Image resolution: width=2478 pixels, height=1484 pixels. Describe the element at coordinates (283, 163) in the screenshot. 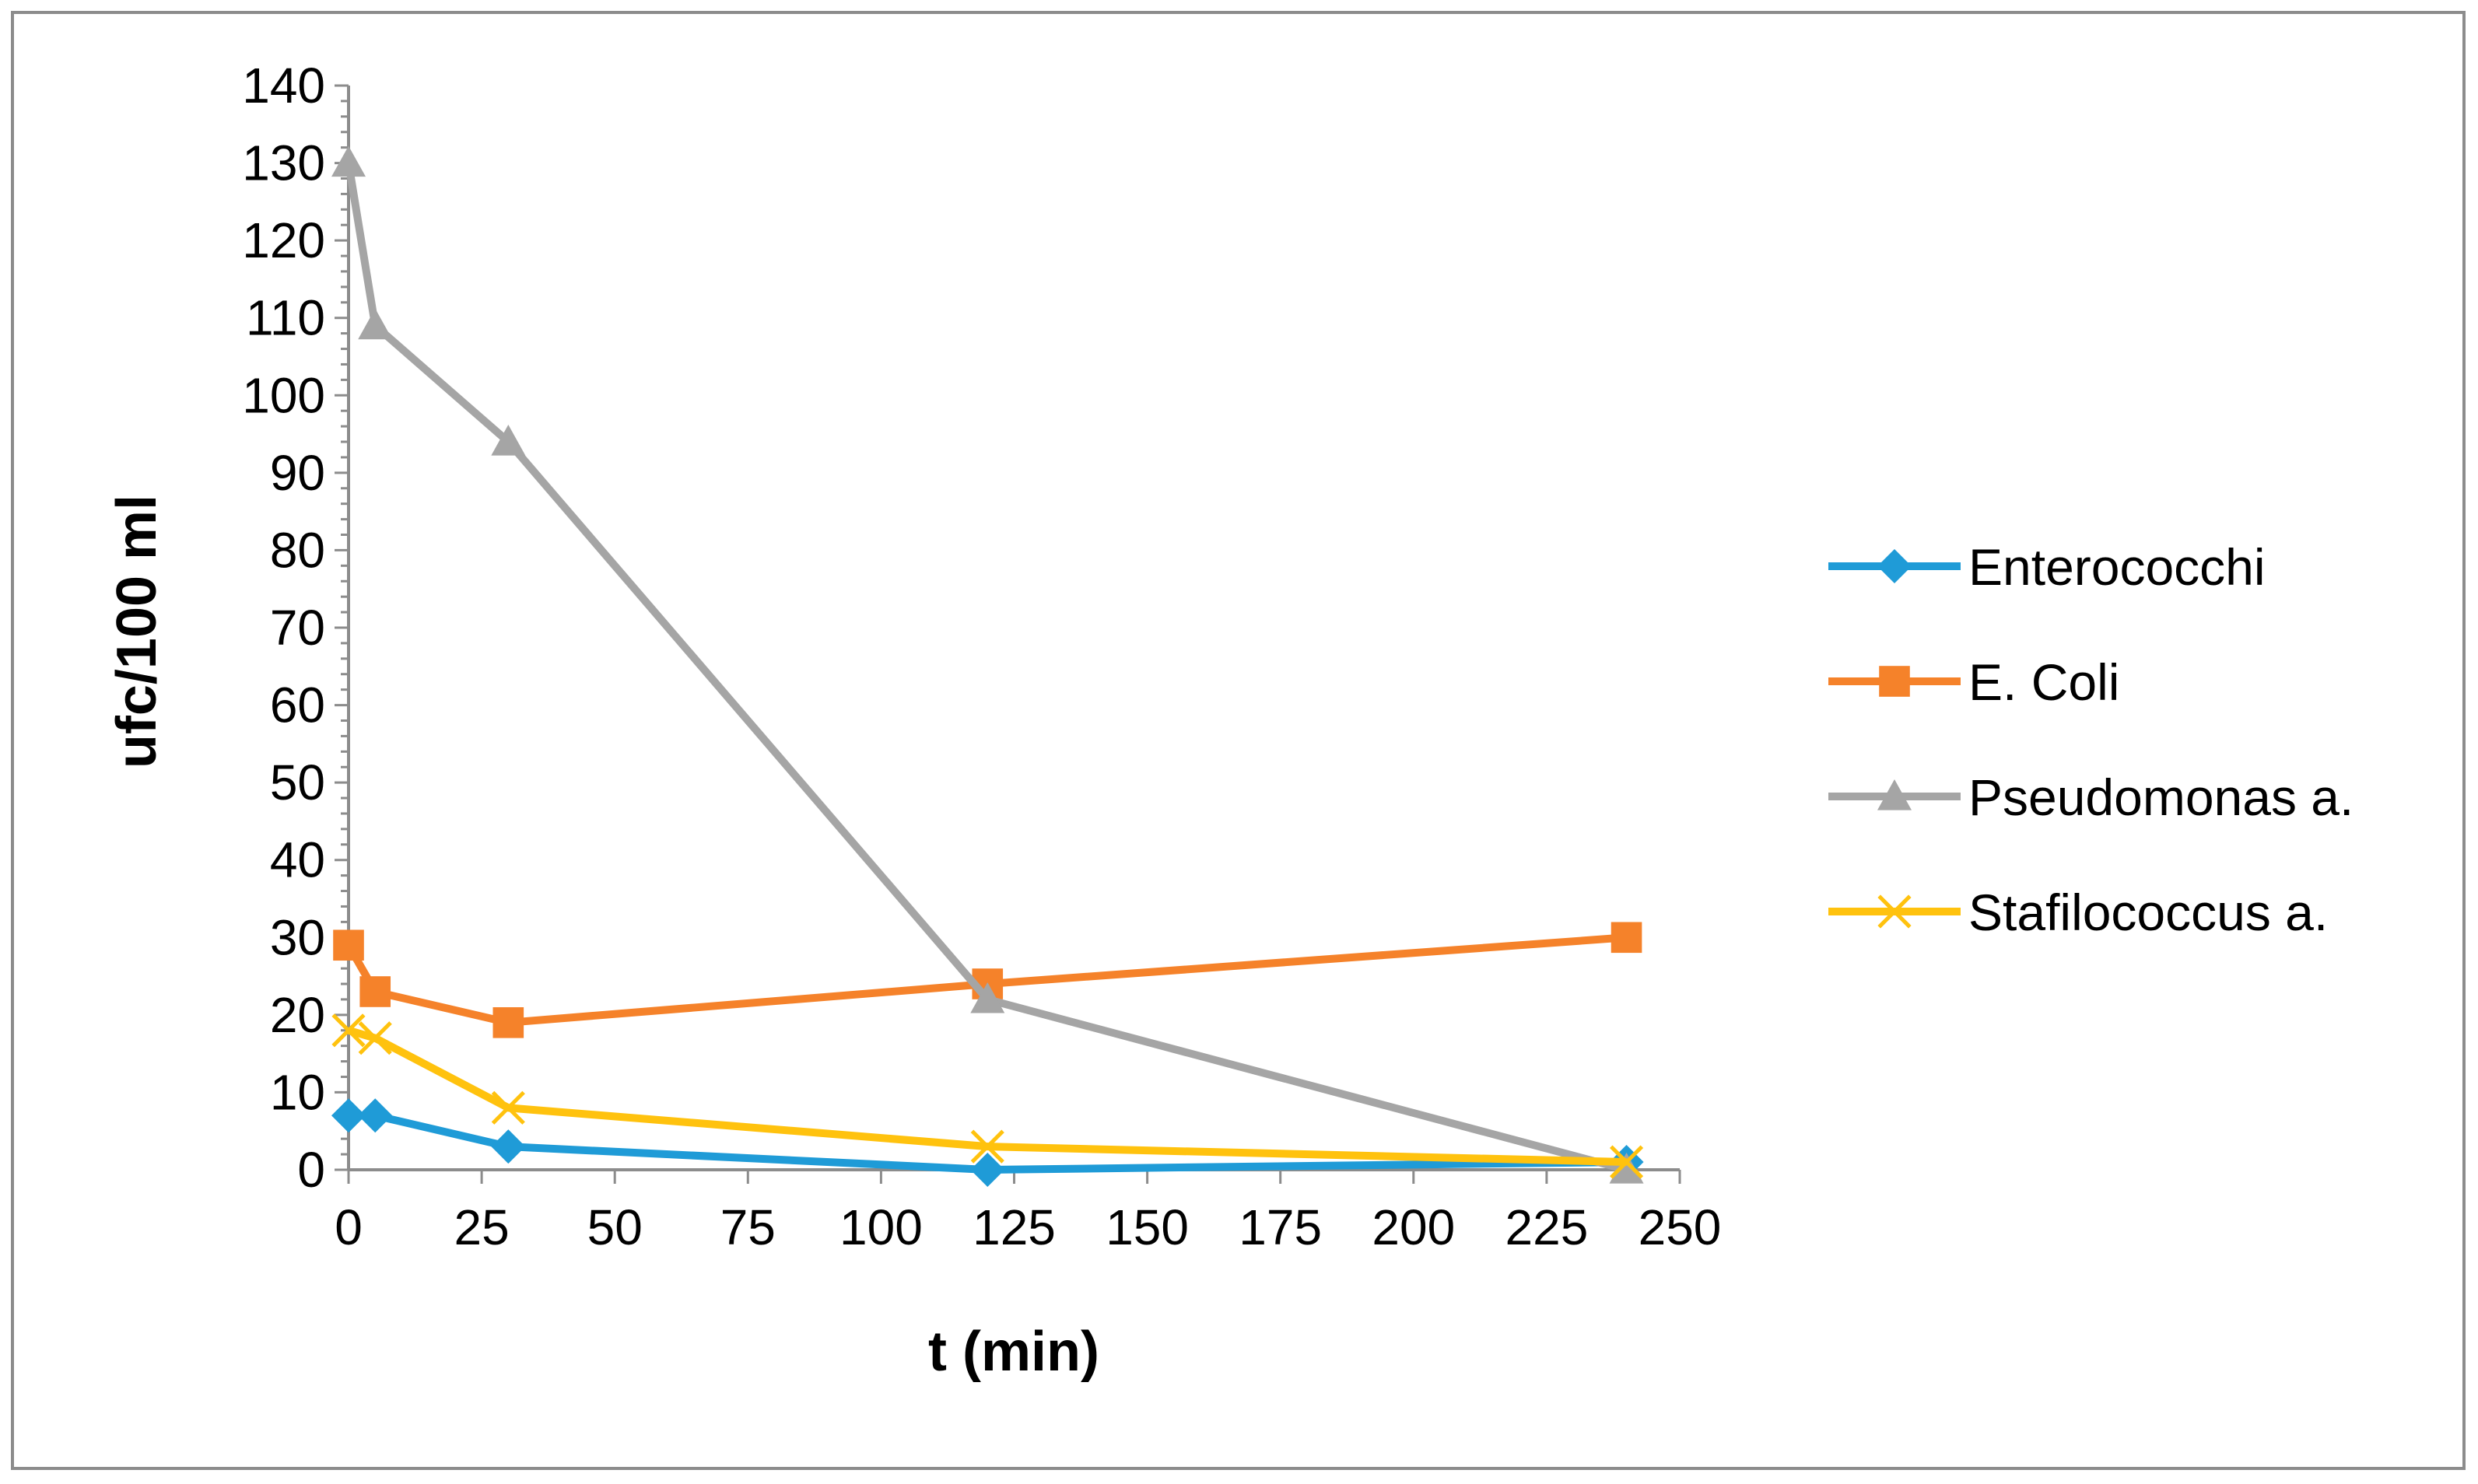

I see `y-tick-label: 130` at that location.